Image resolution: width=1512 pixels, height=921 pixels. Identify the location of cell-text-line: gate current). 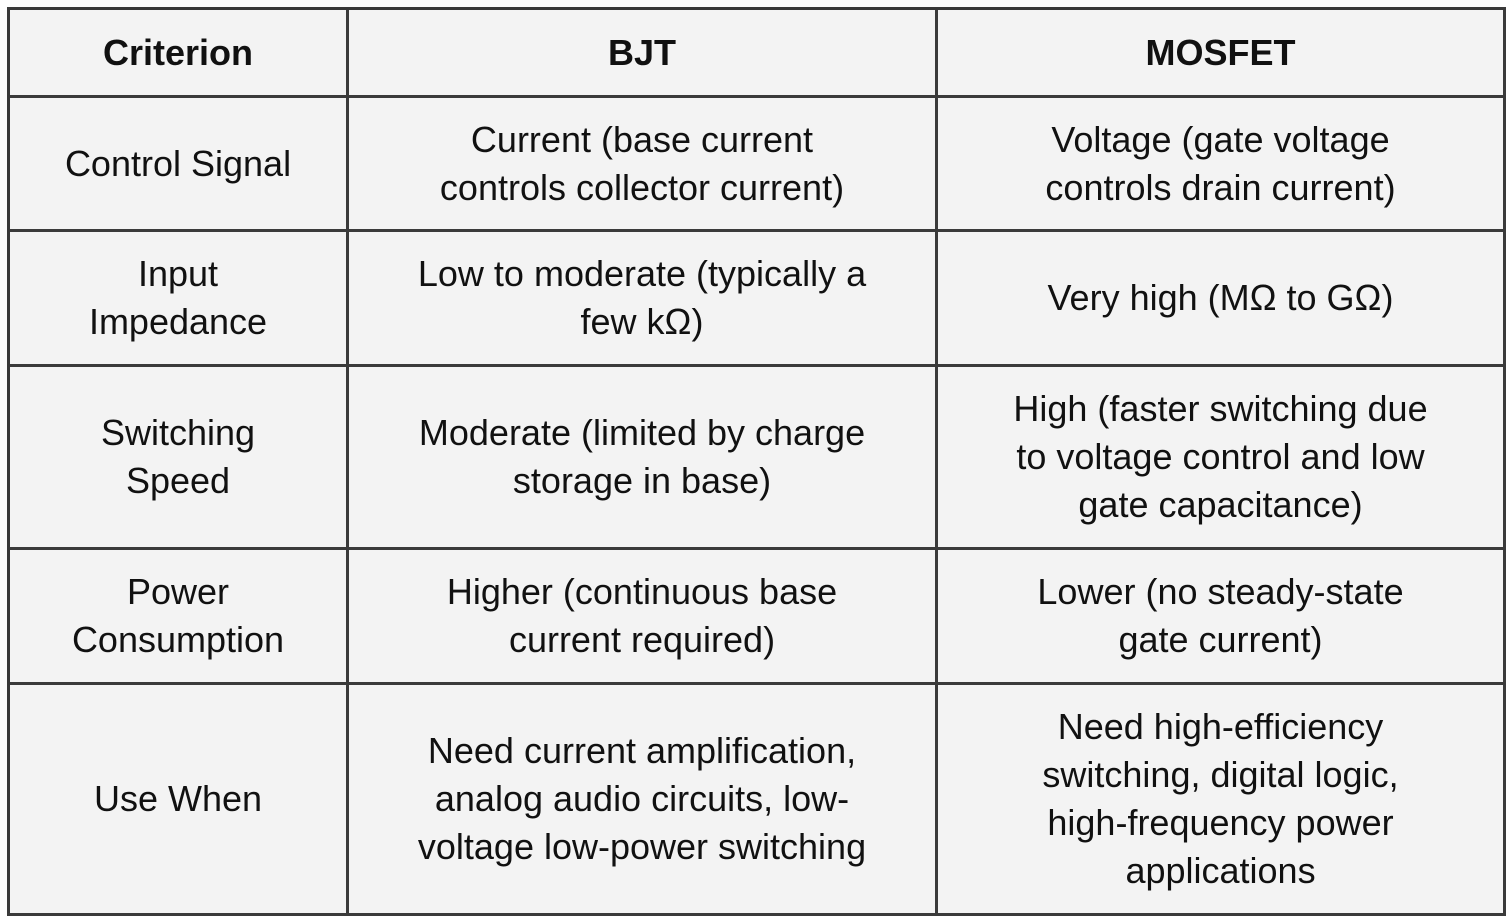
(1220, 639).